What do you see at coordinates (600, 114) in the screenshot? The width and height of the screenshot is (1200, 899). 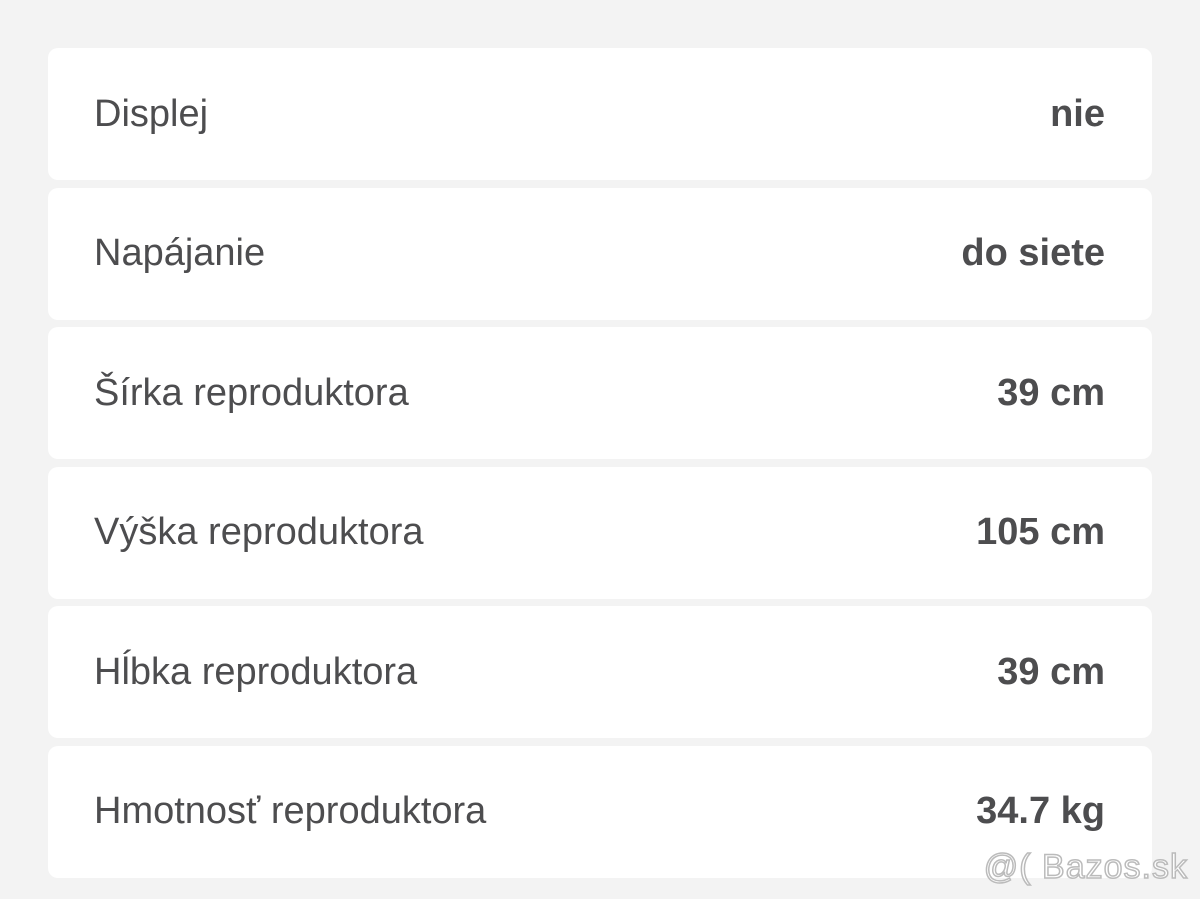 I see `spec-row-display: Displej nie` at bounding box center [600, 114].